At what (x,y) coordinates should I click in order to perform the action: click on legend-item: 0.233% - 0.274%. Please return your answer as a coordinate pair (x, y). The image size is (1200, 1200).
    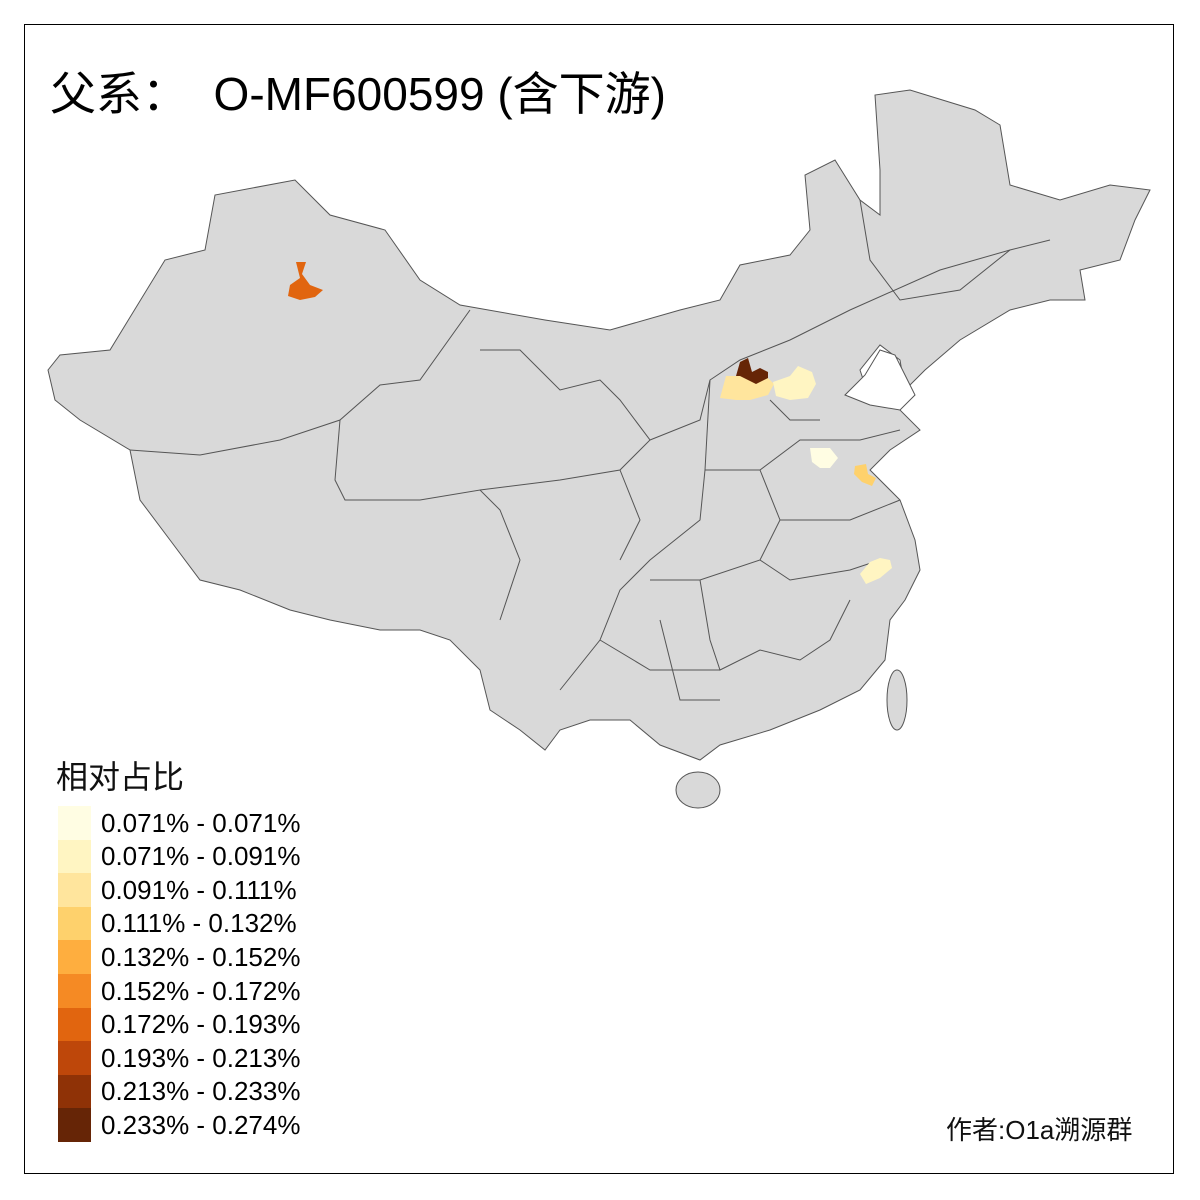
    Looking at the image, I should click on (179, 1125).